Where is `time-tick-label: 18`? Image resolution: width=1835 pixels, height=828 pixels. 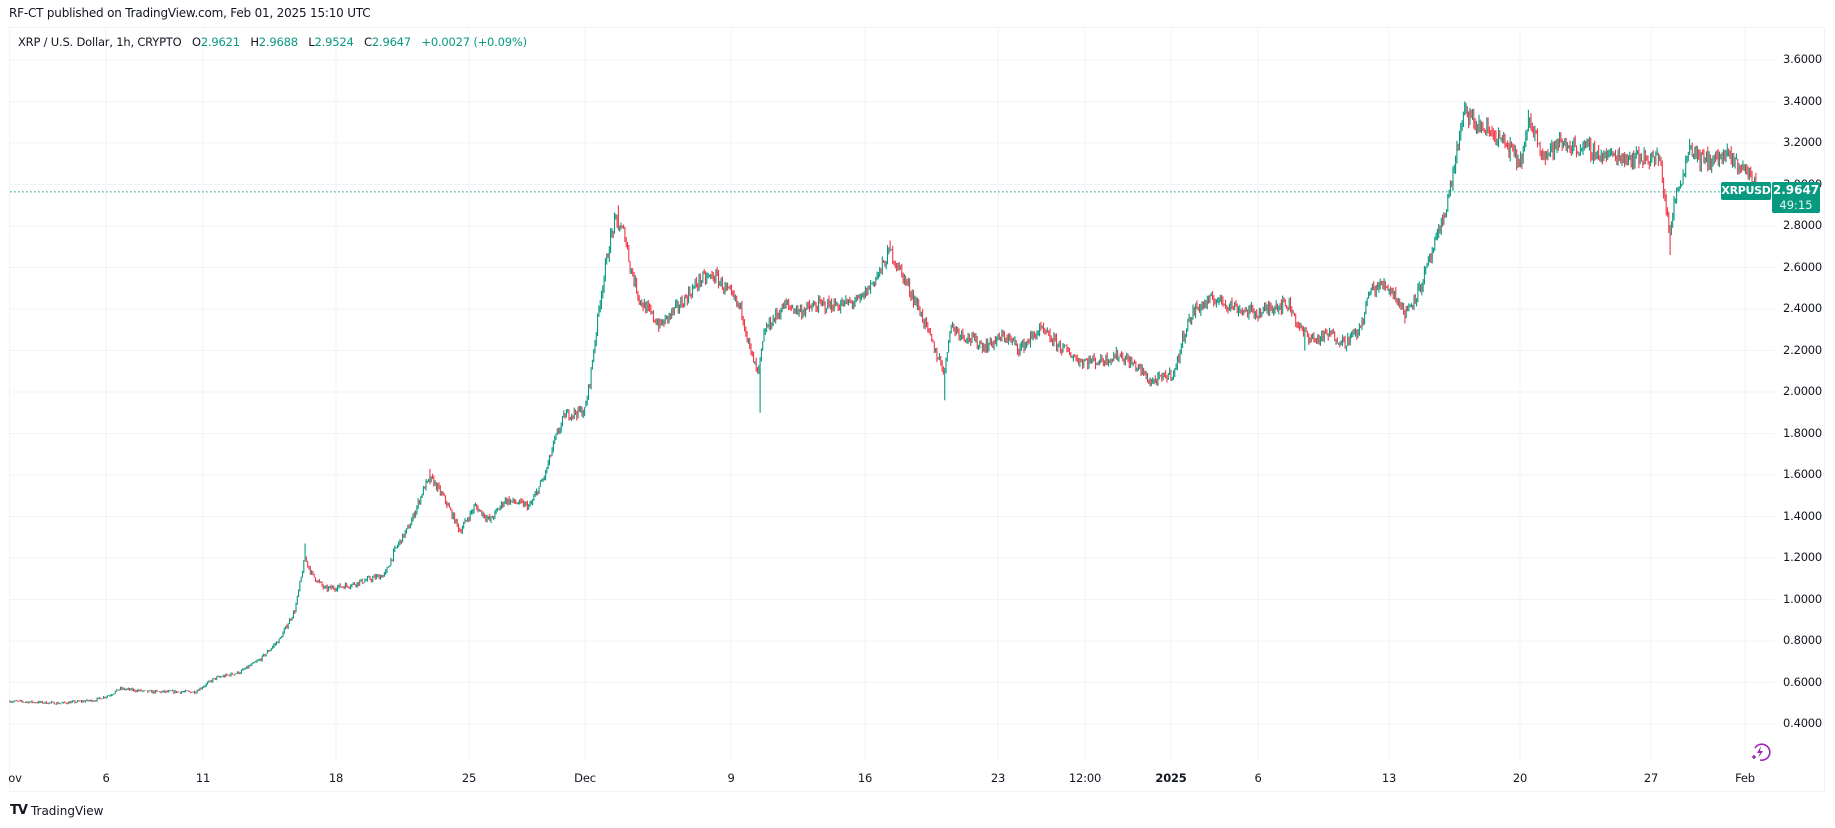 time-tick-label: 18 is located at coordinates (336, 778).